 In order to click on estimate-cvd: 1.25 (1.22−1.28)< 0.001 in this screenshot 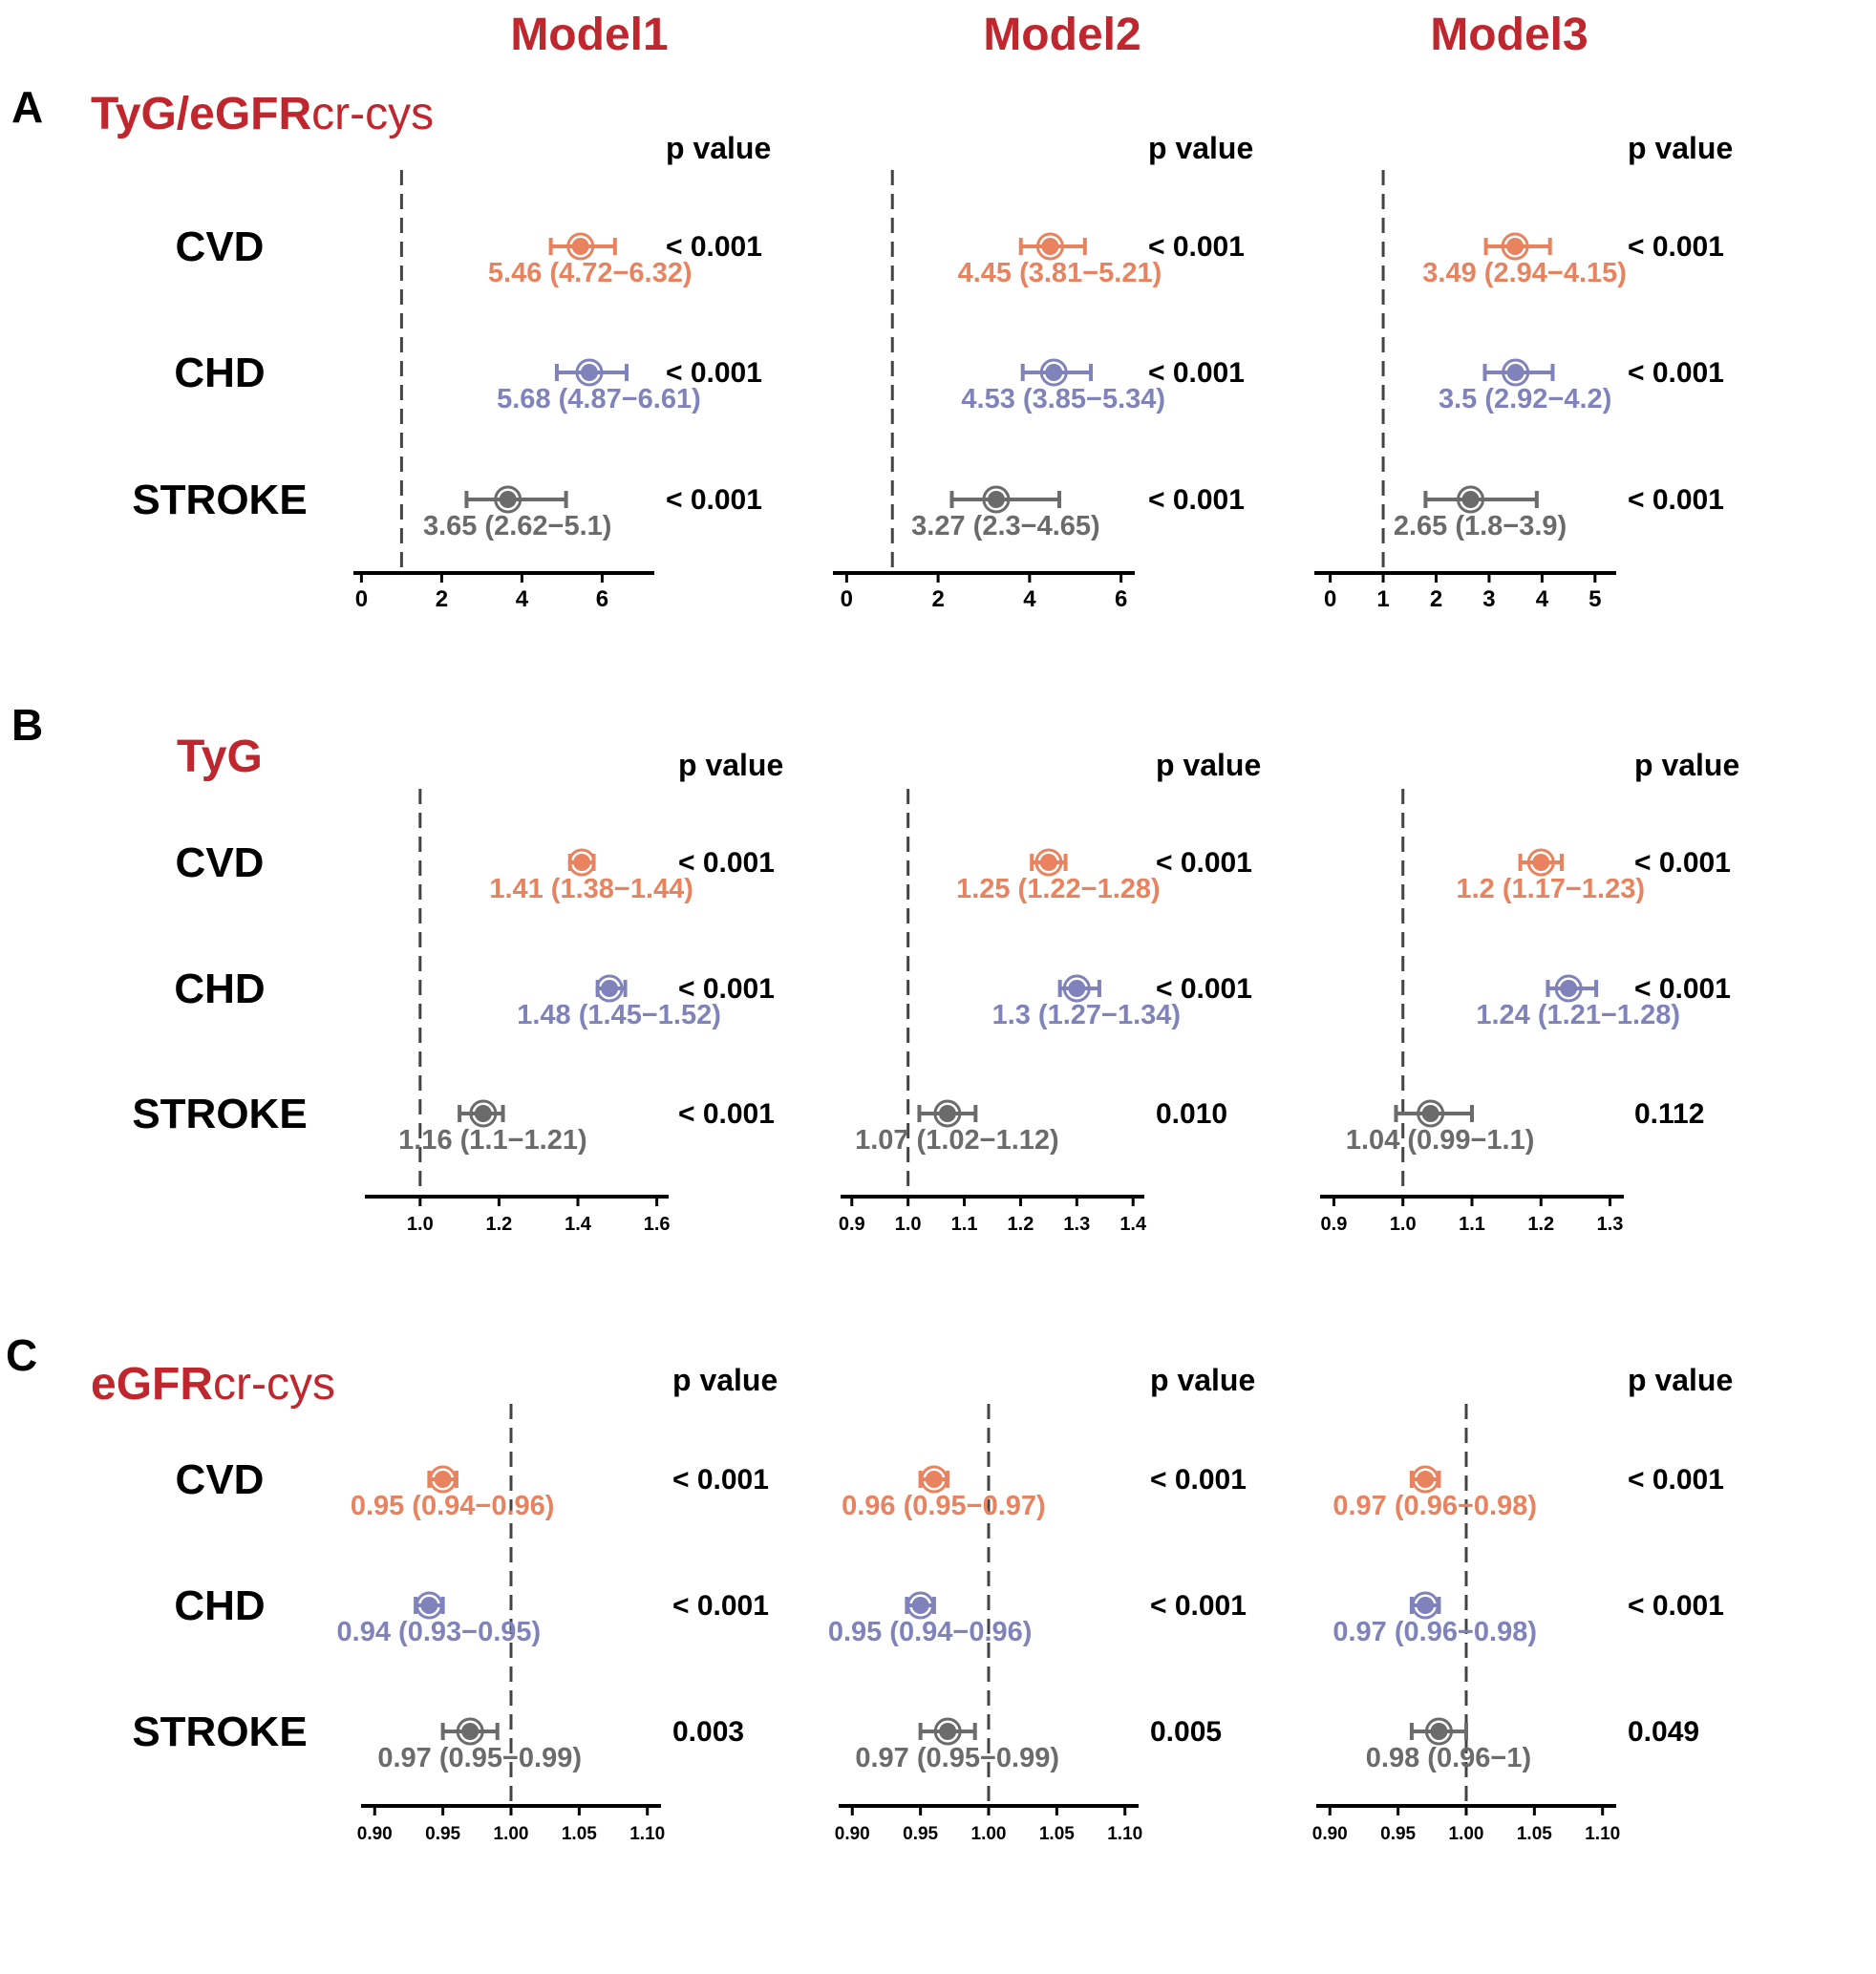, I will do `click(1104, 875)`.